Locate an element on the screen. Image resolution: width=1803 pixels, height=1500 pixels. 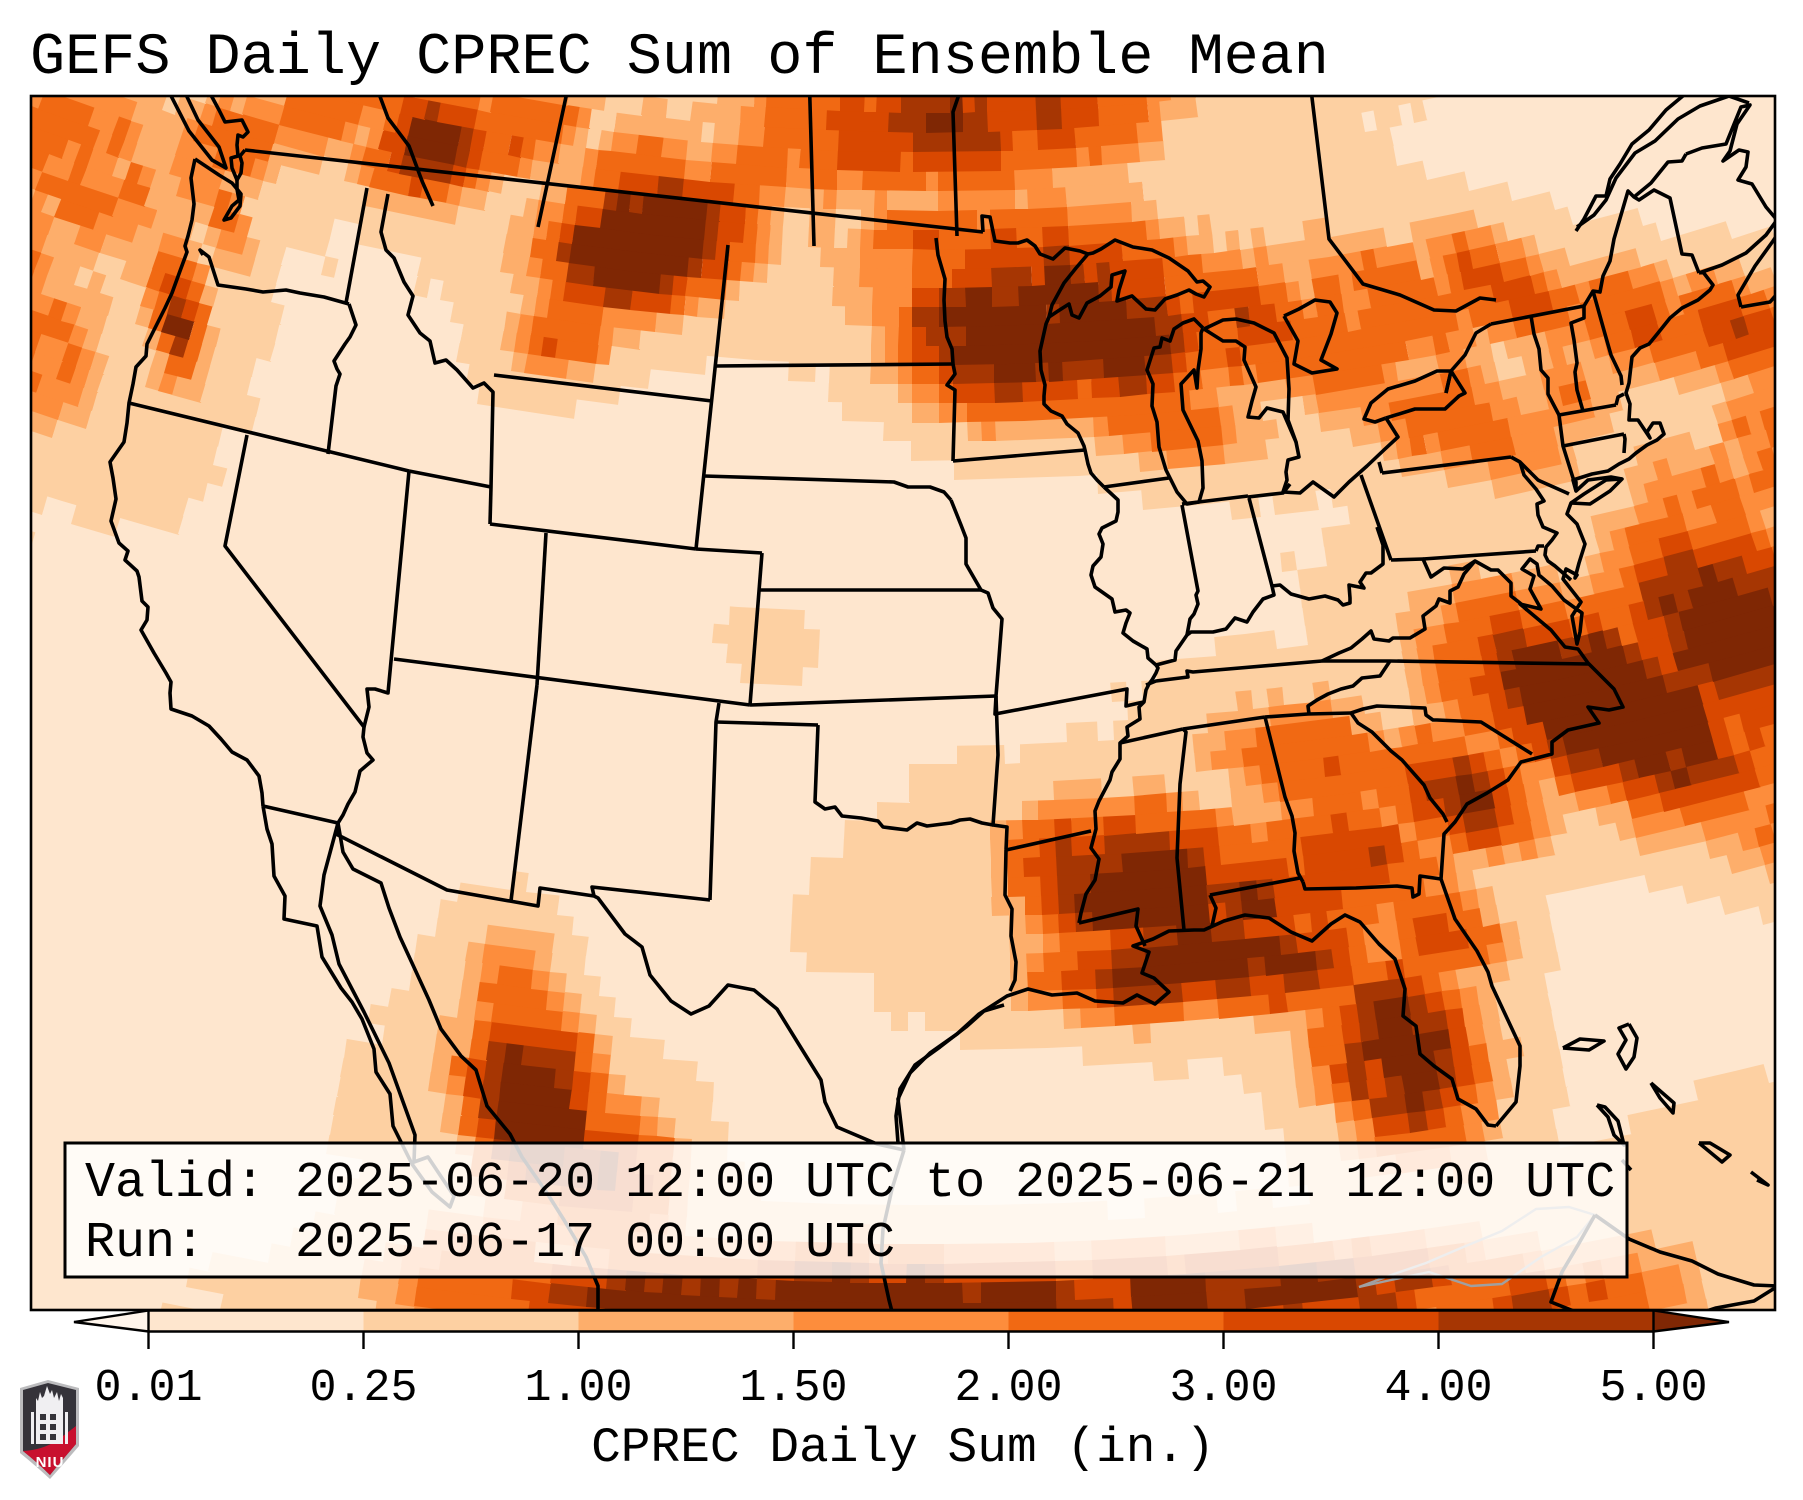
svg-text: 2.00 is located at coordinates (1008, 1388).